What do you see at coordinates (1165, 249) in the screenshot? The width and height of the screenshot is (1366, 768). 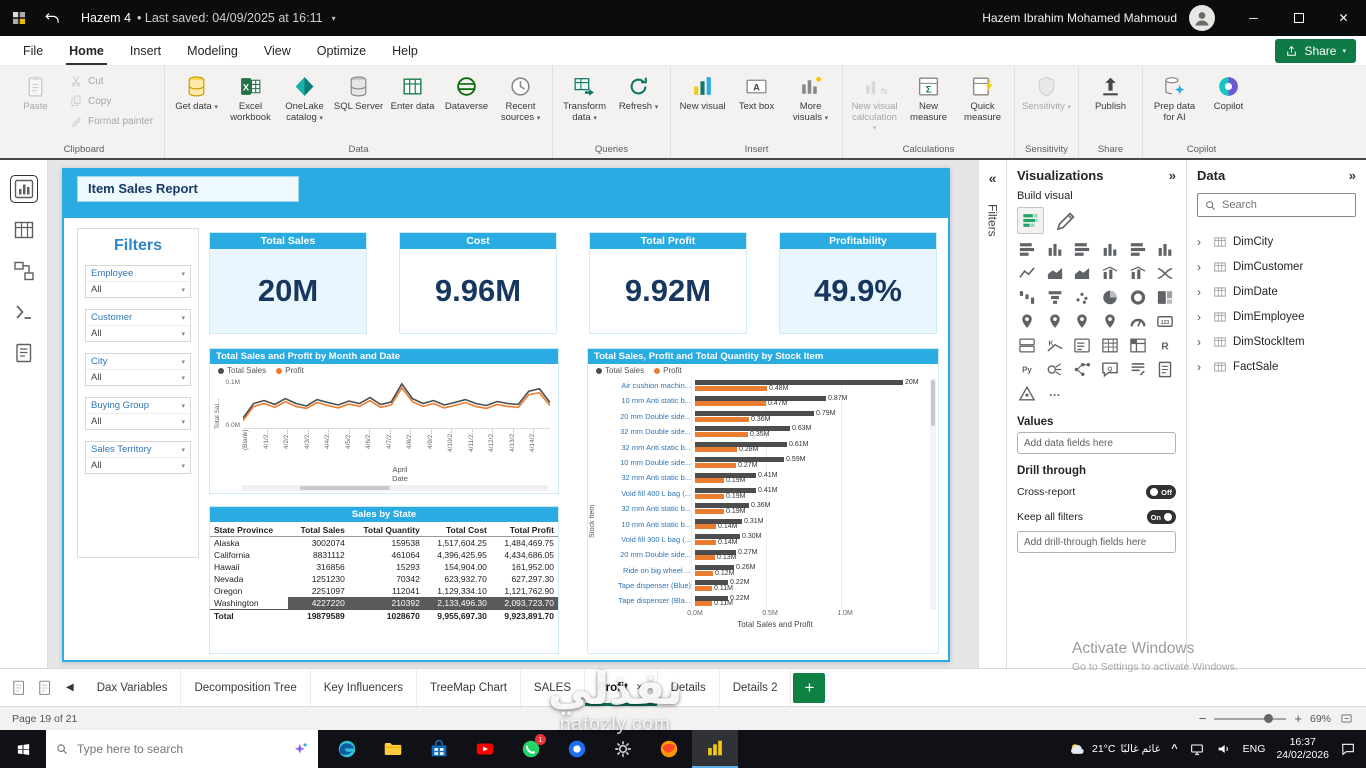 I see `visual-type-100-stacked-column-chart-icon` at bounding box center [1165, 249].